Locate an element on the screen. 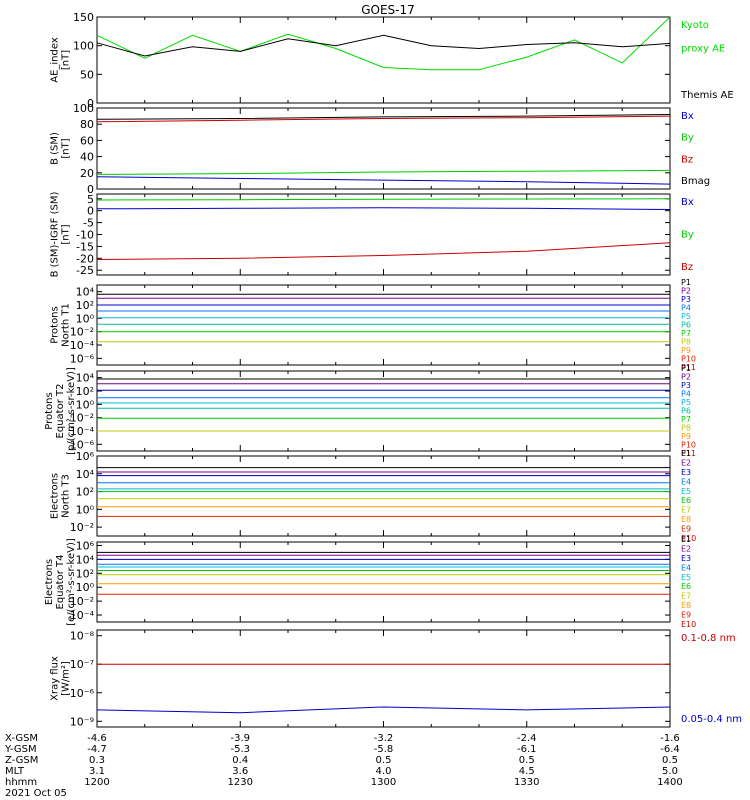  y-axis-label: Protons is located at coordinates (55, 324).